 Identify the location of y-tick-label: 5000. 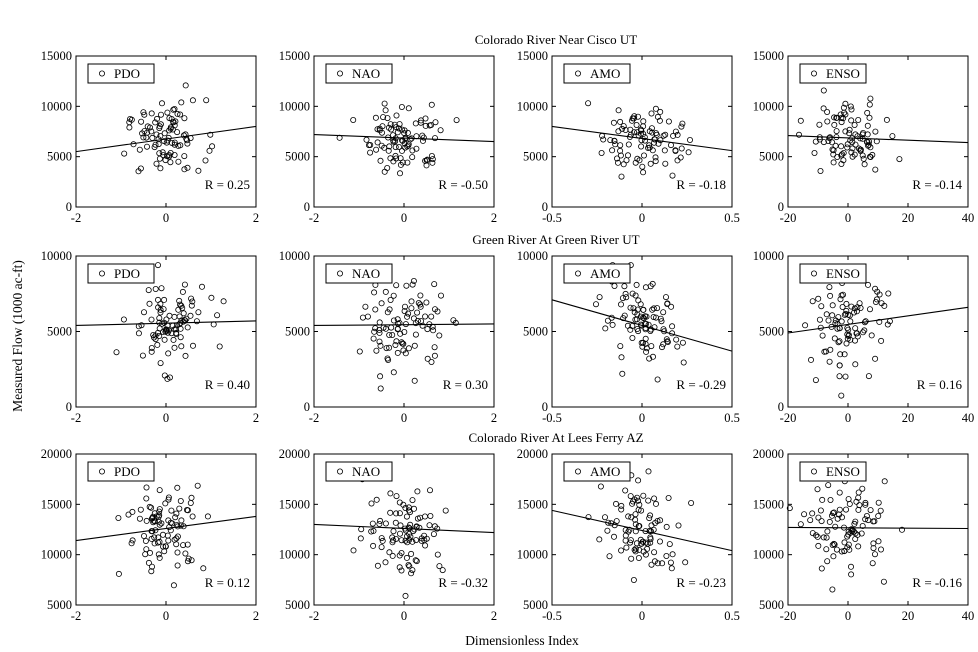
(297, 157).